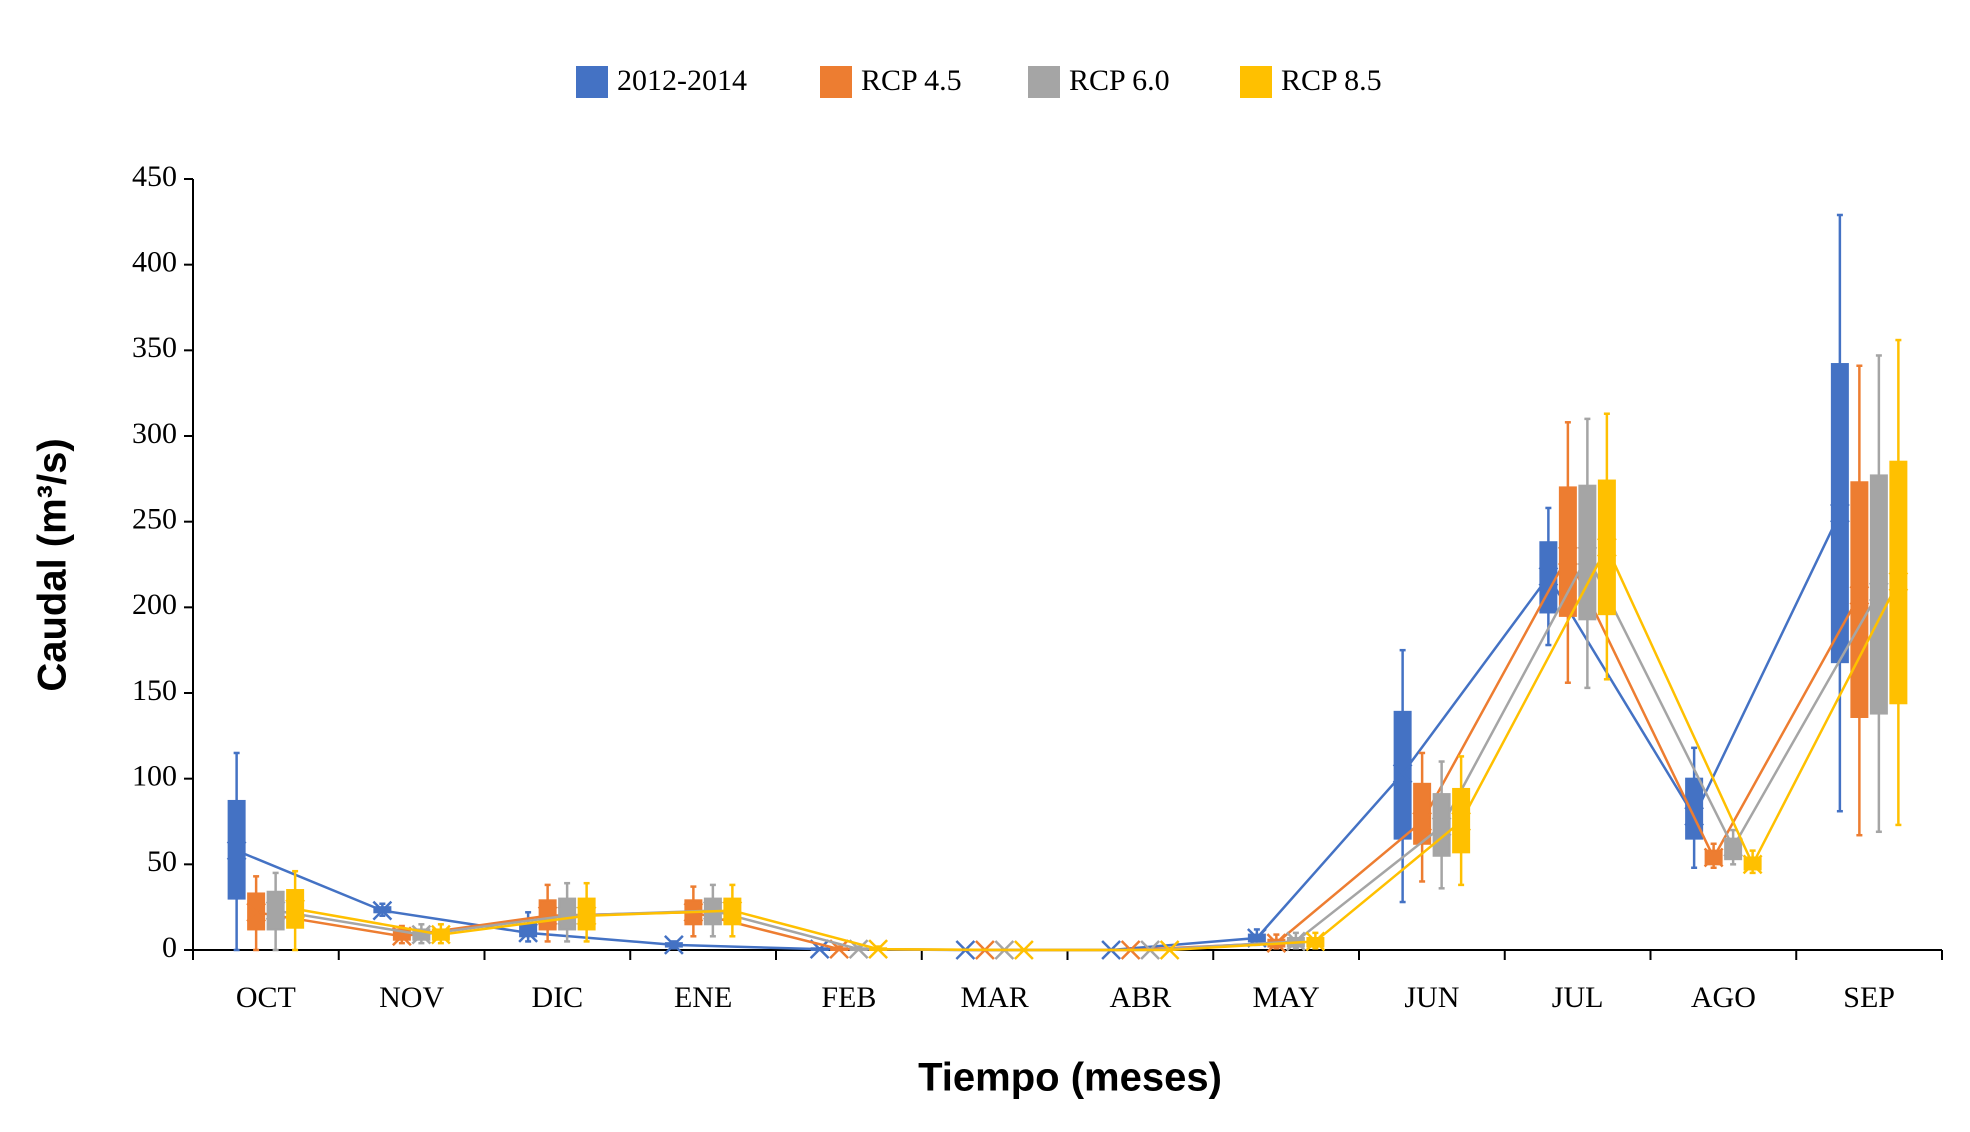 The width and height of the screenshot is (1970, 1132). Describe the element at coordinates (848, 997) in the screenshot. I see `x-tick-label: FEB` at that location.